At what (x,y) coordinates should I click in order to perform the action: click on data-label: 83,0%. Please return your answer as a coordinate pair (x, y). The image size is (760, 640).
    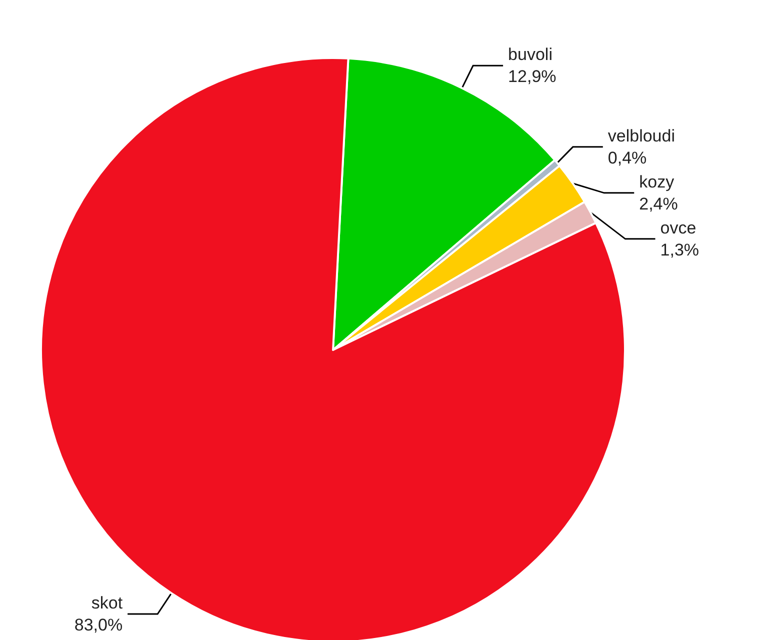
    Looking at the image, I should click on (98, 625).